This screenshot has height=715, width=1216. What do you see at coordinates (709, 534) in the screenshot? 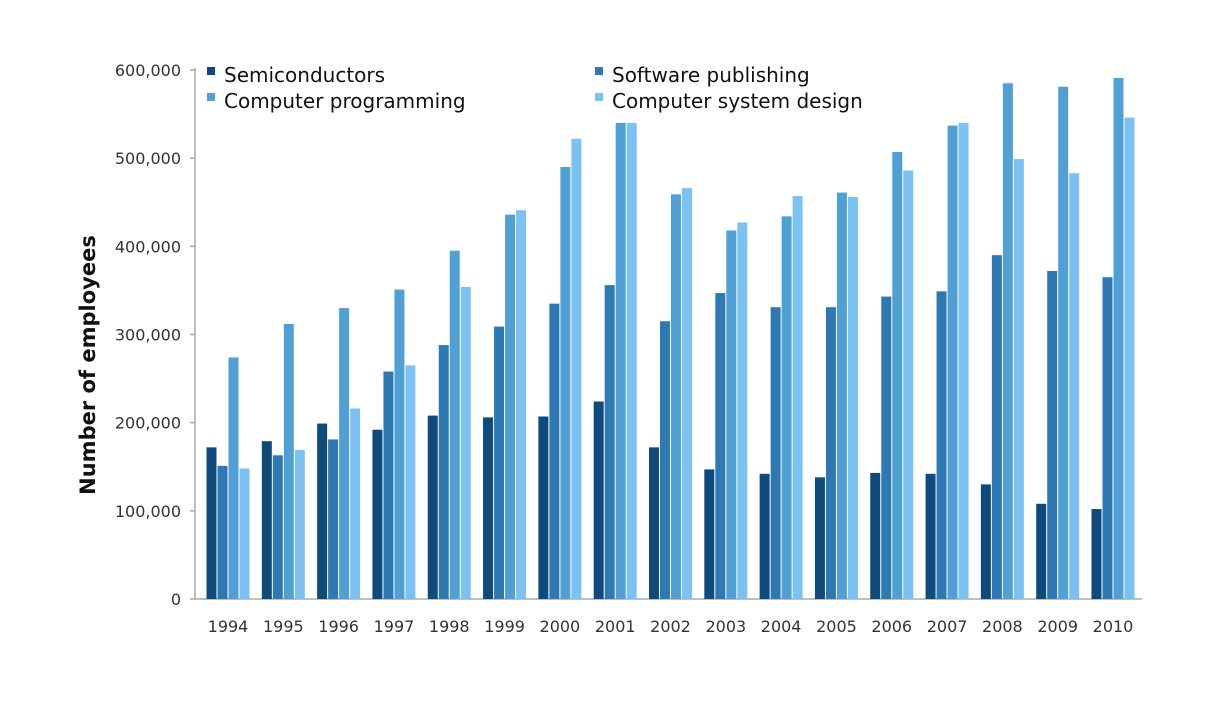
I see `bar-semiconductors-2003` at bounding box center [709, 534].